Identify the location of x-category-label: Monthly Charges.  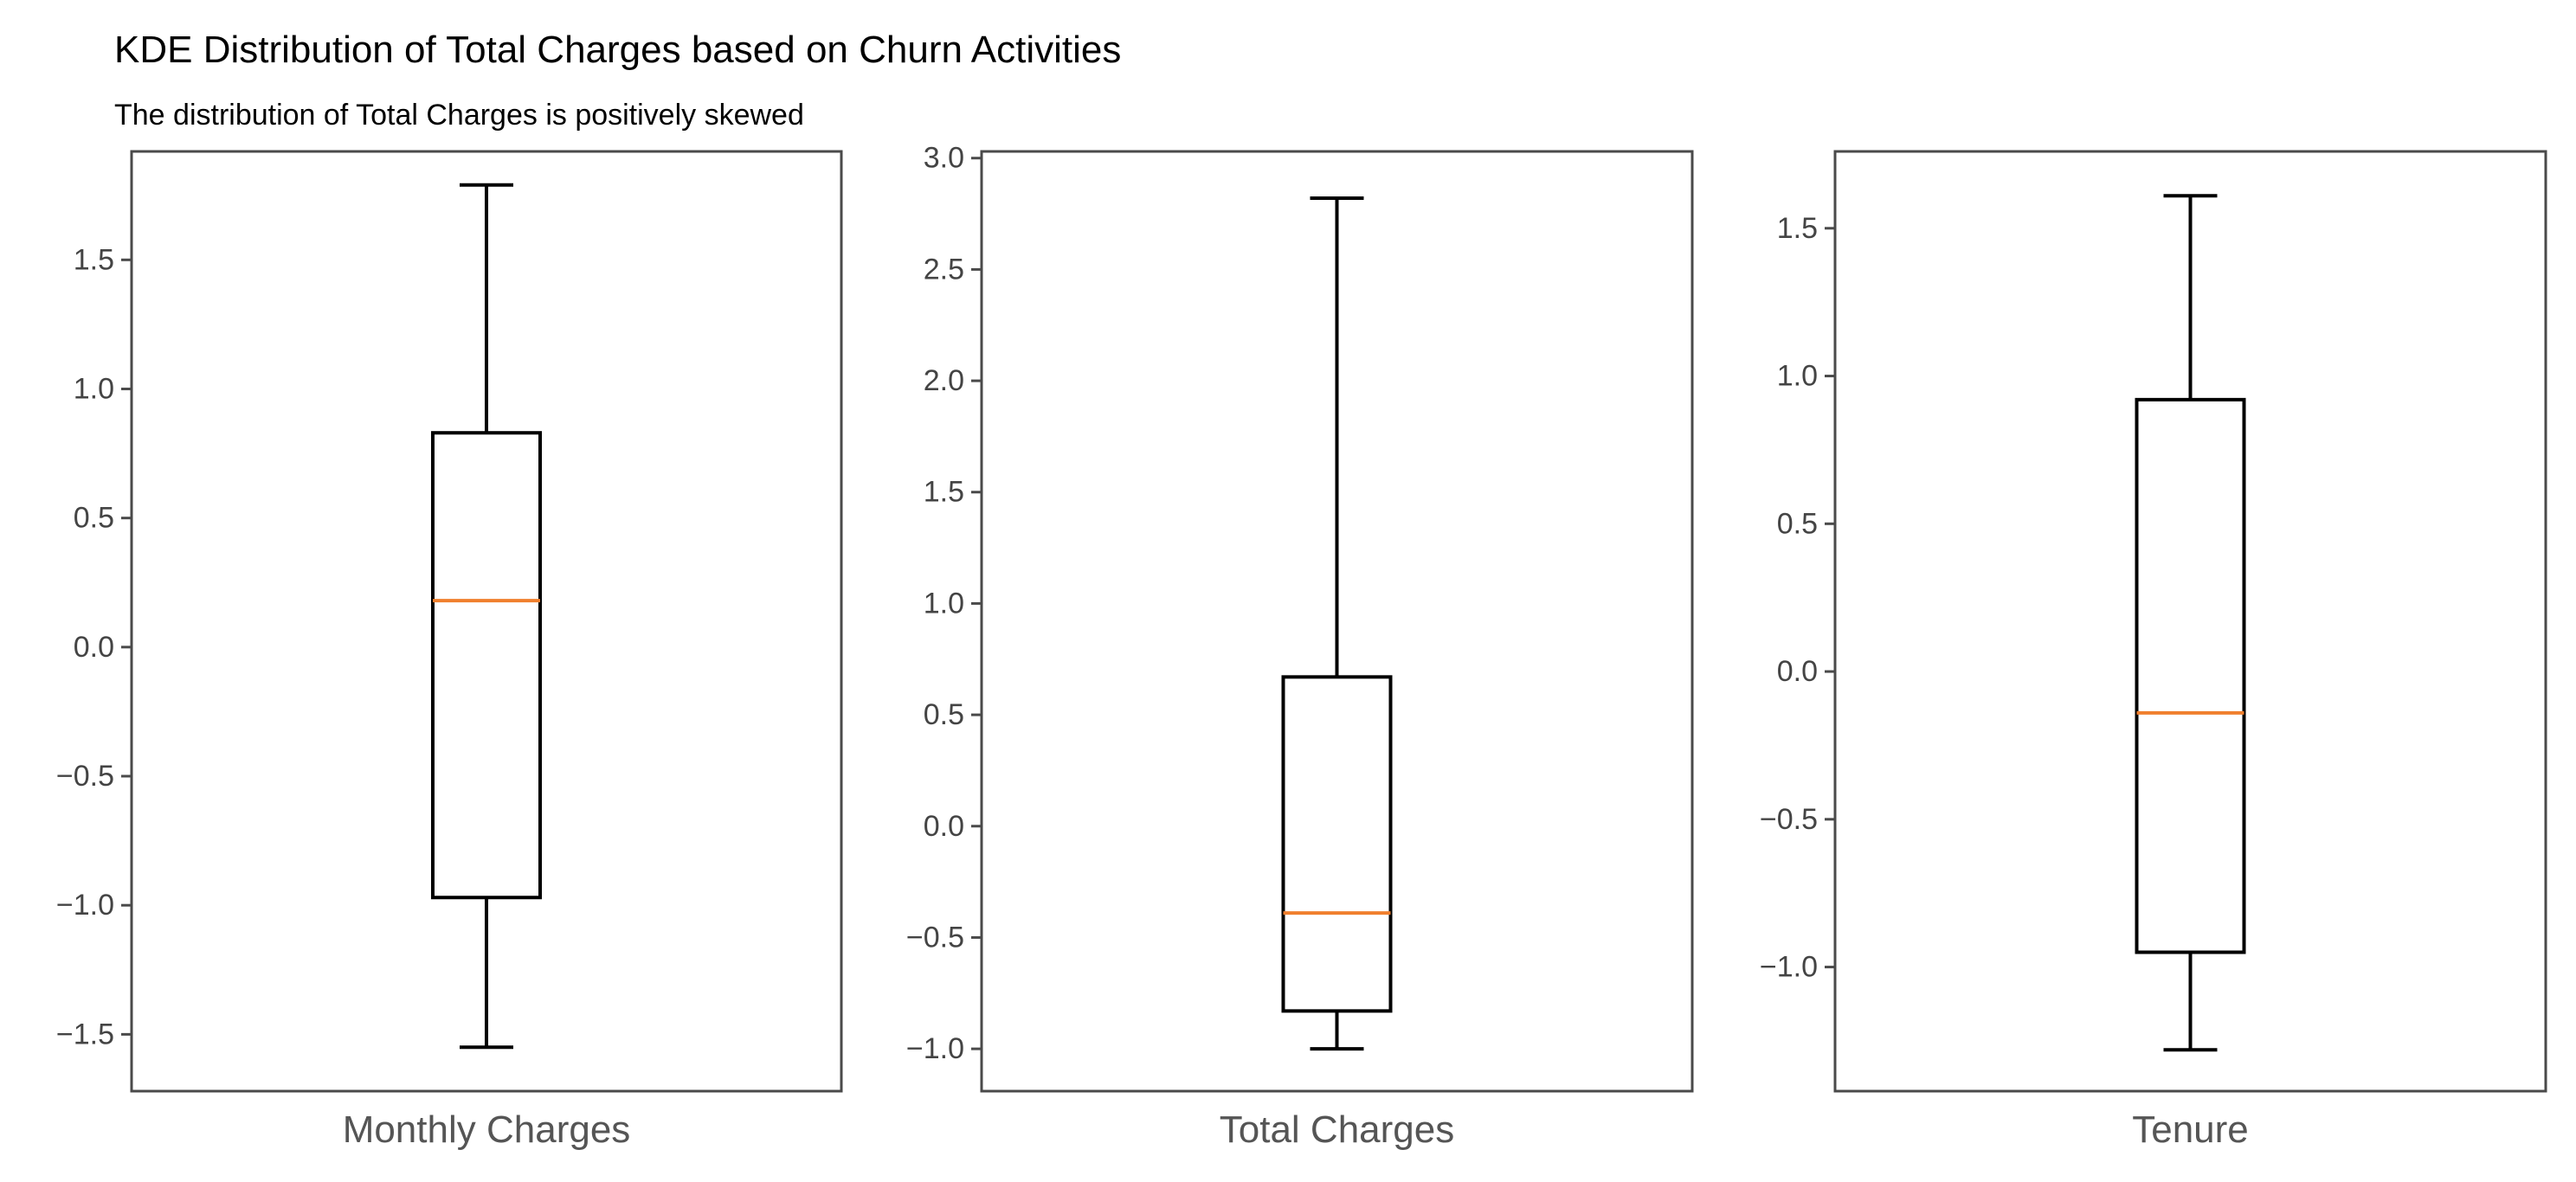
(487, 1129).